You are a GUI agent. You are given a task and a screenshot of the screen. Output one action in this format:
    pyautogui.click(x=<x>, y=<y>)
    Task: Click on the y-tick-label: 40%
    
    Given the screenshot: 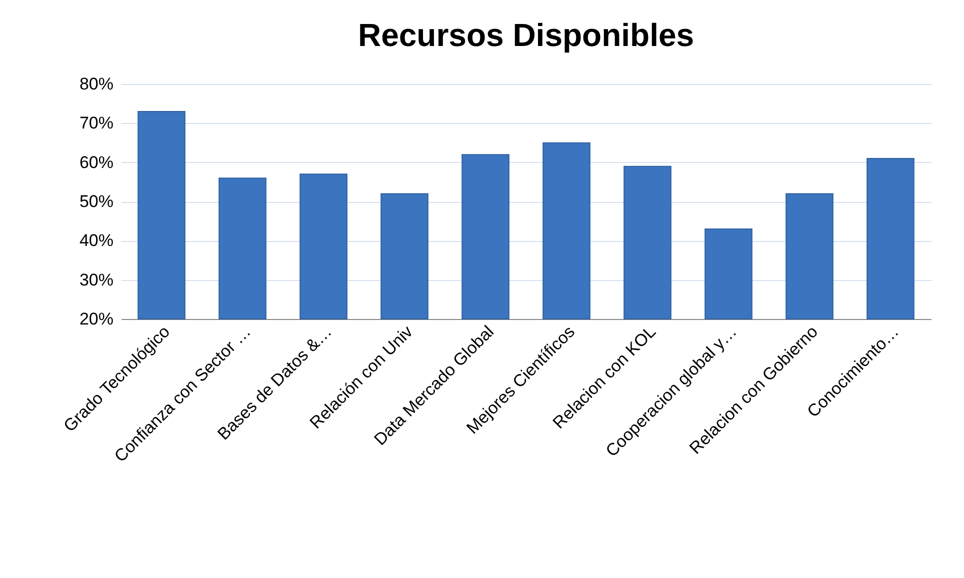 What is the action you would take?
    pyautogui.click(x=96, y=240)
    